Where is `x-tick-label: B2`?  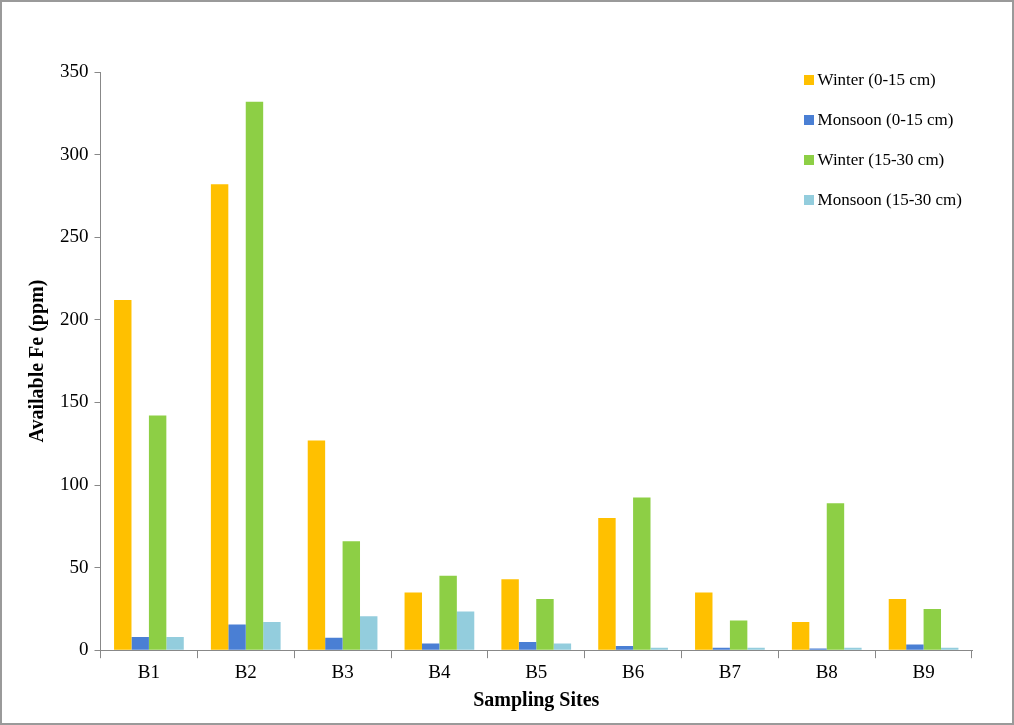 x-tick-label: B2 is located at coordinates (245, 671).